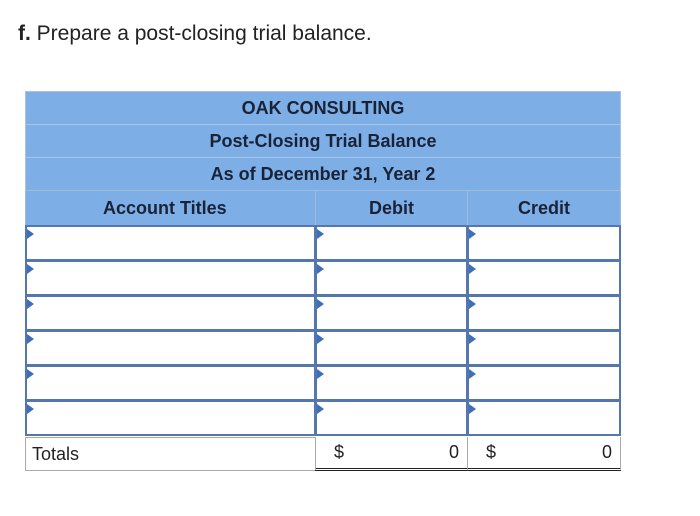 The image size is (700, 516). What do you see at coordinates (544, 454) in the screenshot?
I see `credit-total: $0` at bounding box center [544, 454].